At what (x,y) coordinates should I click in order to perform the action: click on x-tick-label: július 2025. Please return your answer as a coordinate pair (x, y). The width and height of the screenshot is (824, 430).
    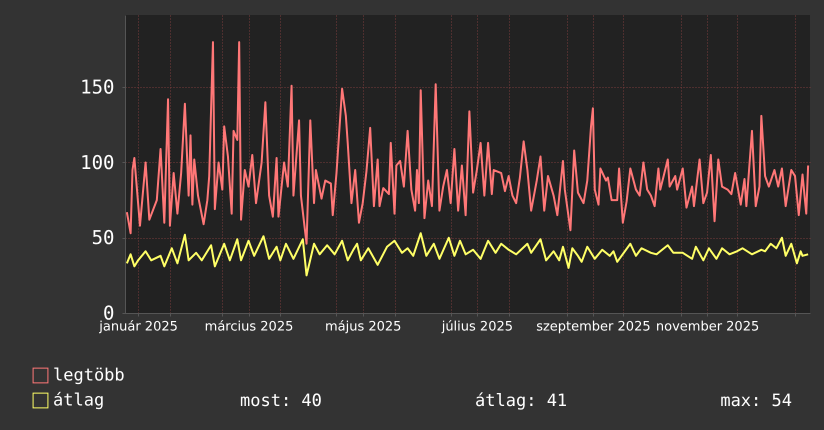
    Looking at the image, I should click on (477, 327).